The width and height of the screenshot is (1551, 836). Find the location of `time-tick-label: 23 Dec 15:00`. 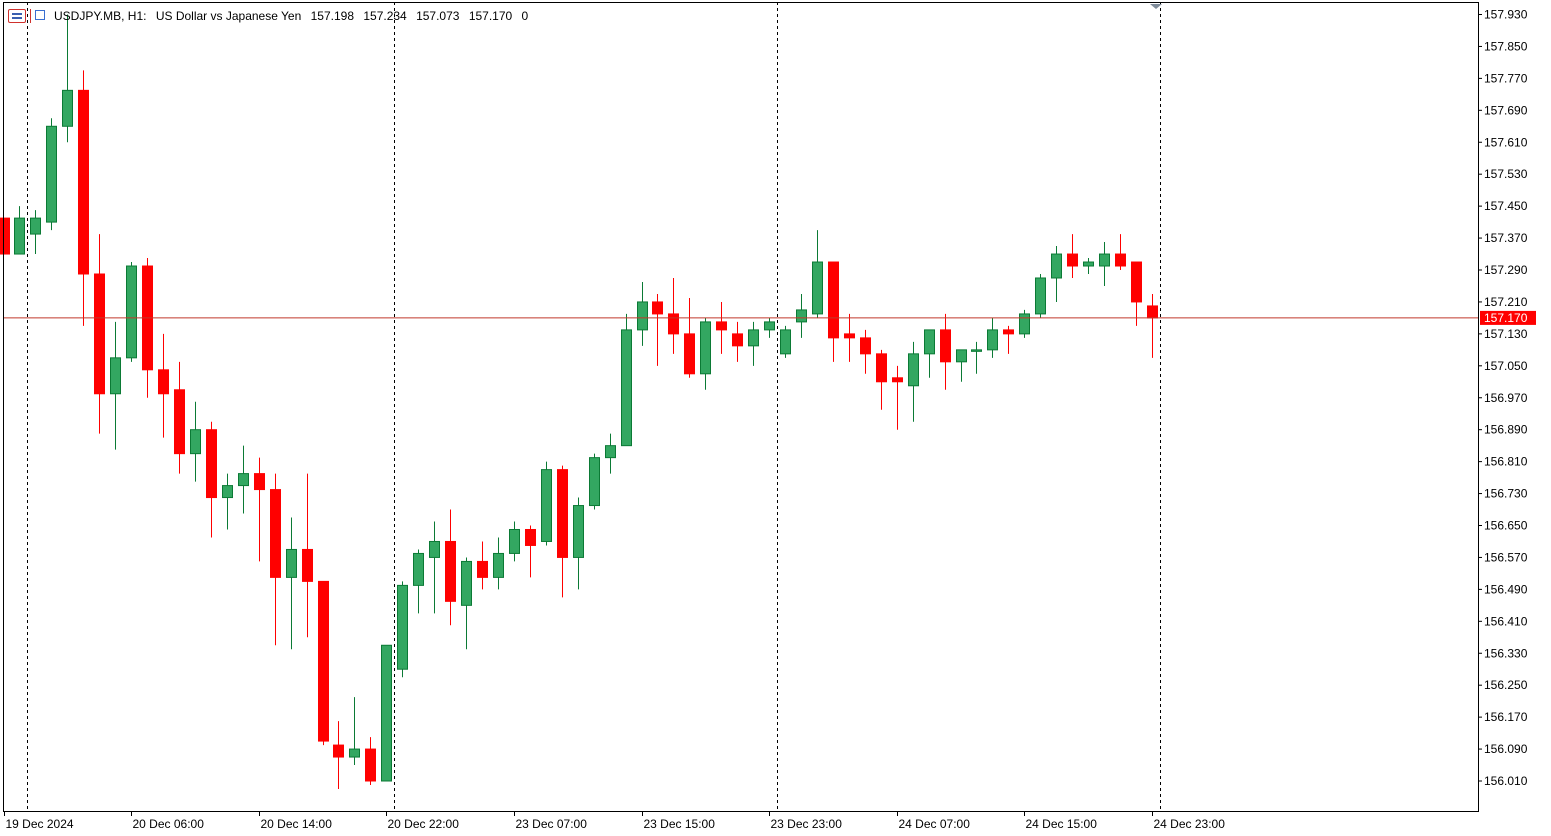

time-tick-label: 23 Dec 15:00 is located at coordinates (680, 824).